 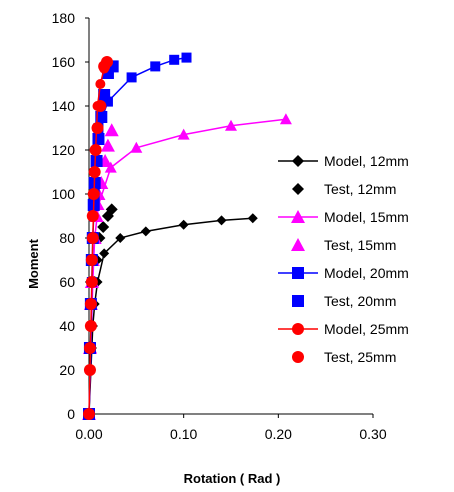 What do you see at coordinates (64, 106) in the screenshot?
I see `y-tick-label: 140` at bounding box center [64, 106].